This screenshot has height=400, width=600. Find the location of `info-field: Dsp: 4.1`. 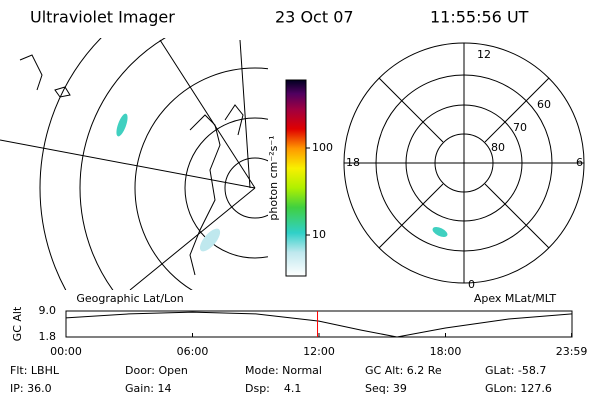

info-field: Dsp: 4.1 is located at coordinates (273, 388).